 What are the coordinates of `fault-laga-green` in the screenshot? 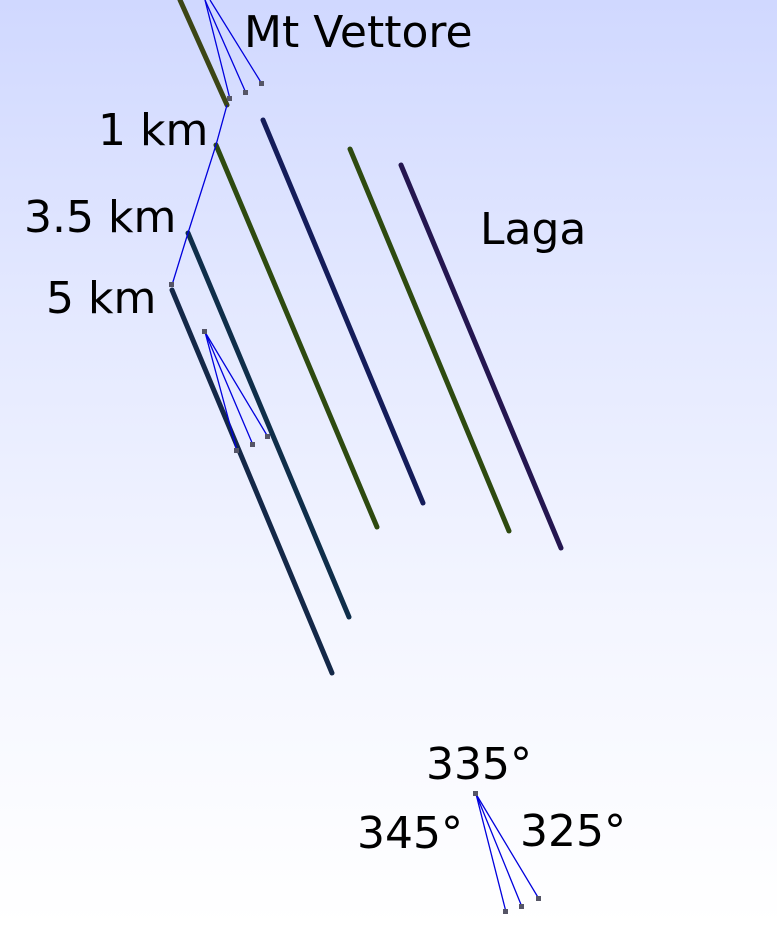 It's located at (429, 340).